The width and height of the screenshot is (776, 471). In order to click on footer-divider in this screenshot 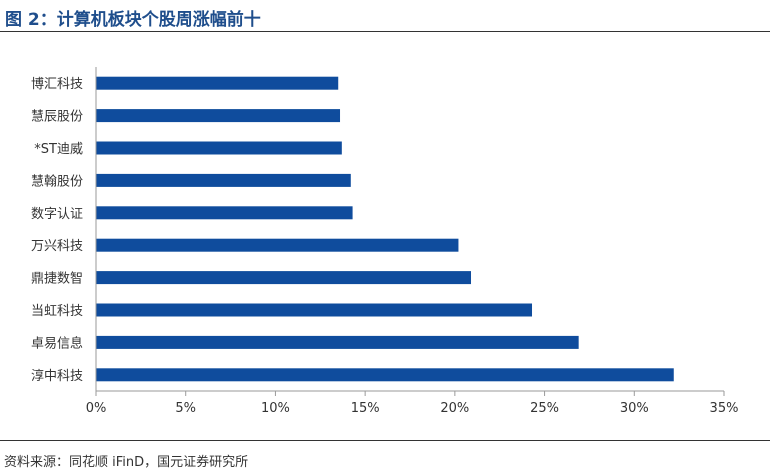, I will do `click(385, 440)`.